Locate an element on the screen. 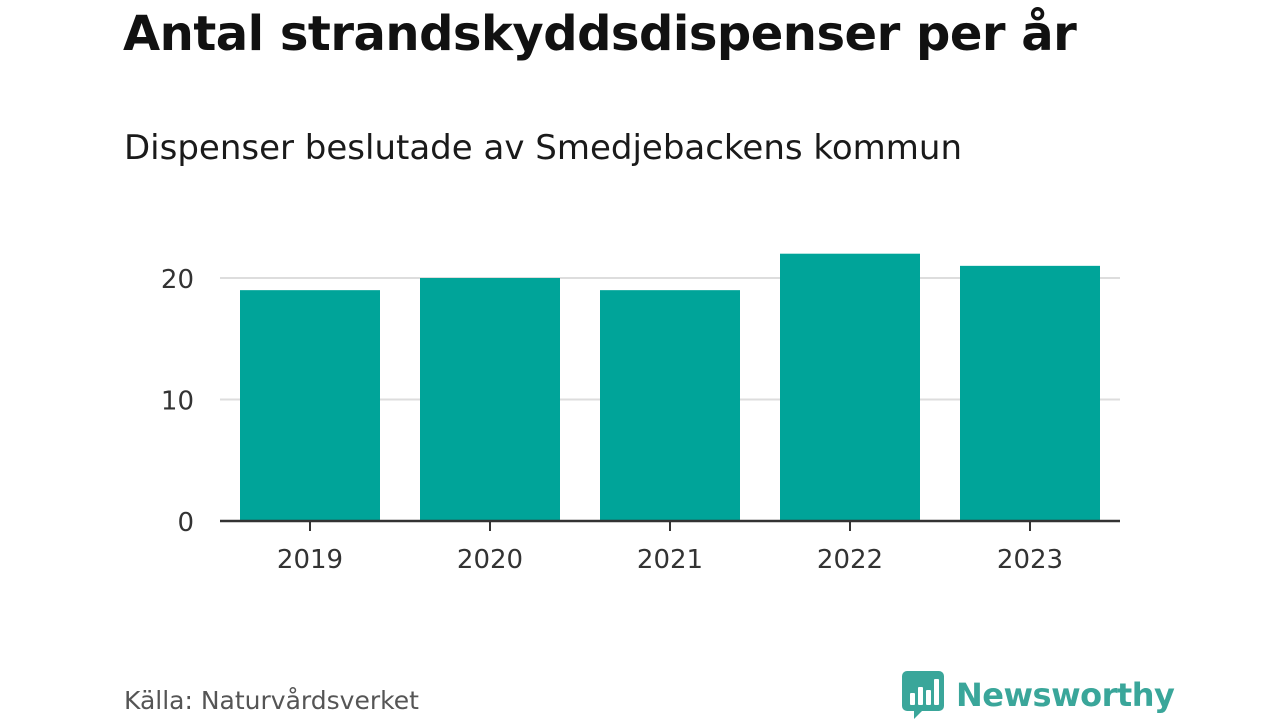 This screenshot has width=1280, height=720. y-tick-label: 0 is located at coordinates (185, 523).